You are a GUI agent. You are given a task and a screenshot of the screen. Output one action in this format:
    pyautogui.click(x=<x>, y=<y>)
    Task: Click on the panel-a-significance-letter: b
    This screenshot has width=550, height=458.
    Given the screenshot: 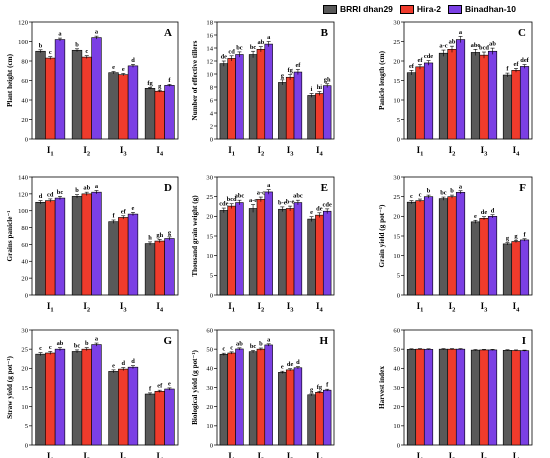 What is the action you would take?
    pyautogui.click(x=77, y=44)
    